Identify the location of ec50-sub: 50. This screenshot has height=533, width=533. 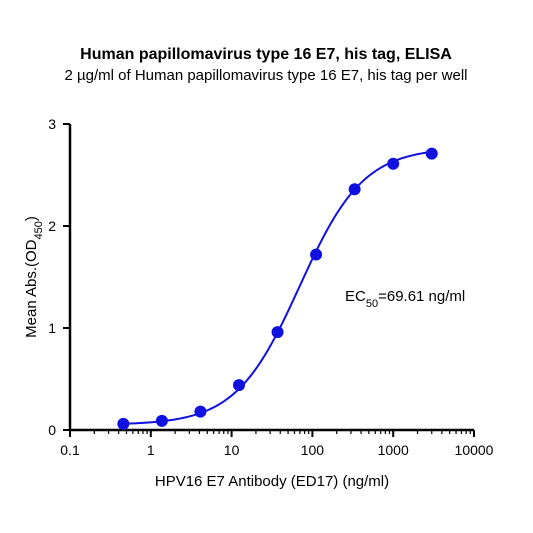
(372, 304).